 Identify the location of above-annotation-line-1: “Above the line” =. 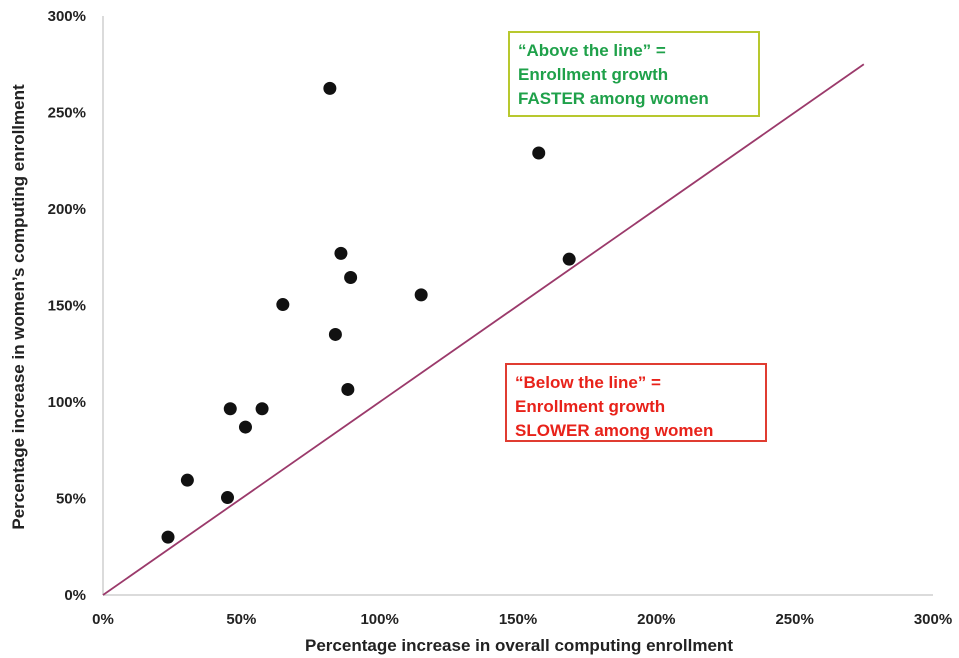
(592, 50).